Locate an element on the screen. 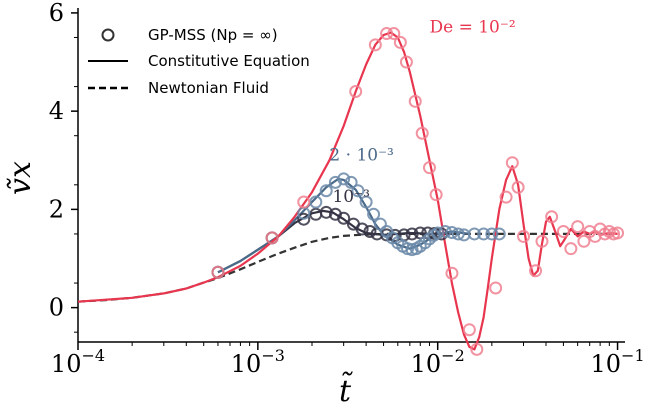 This screenshot has height=413, width=645. legend-marker-gp-mss is located at coordinates (108, 35).